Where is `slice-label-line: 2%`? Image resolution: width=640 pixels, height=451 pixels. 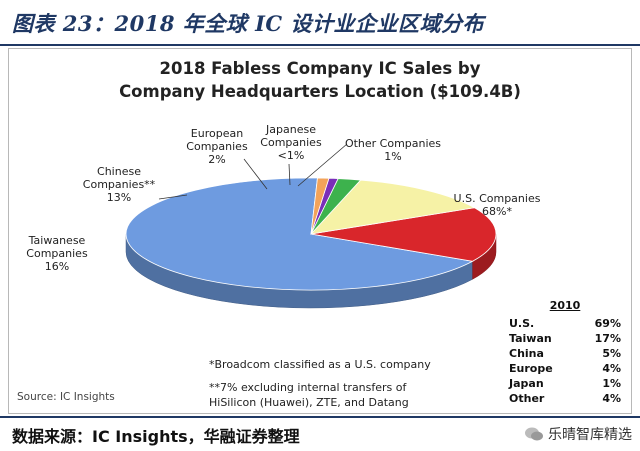
slice-label-line: 2% is located at coordinates (216, 159).